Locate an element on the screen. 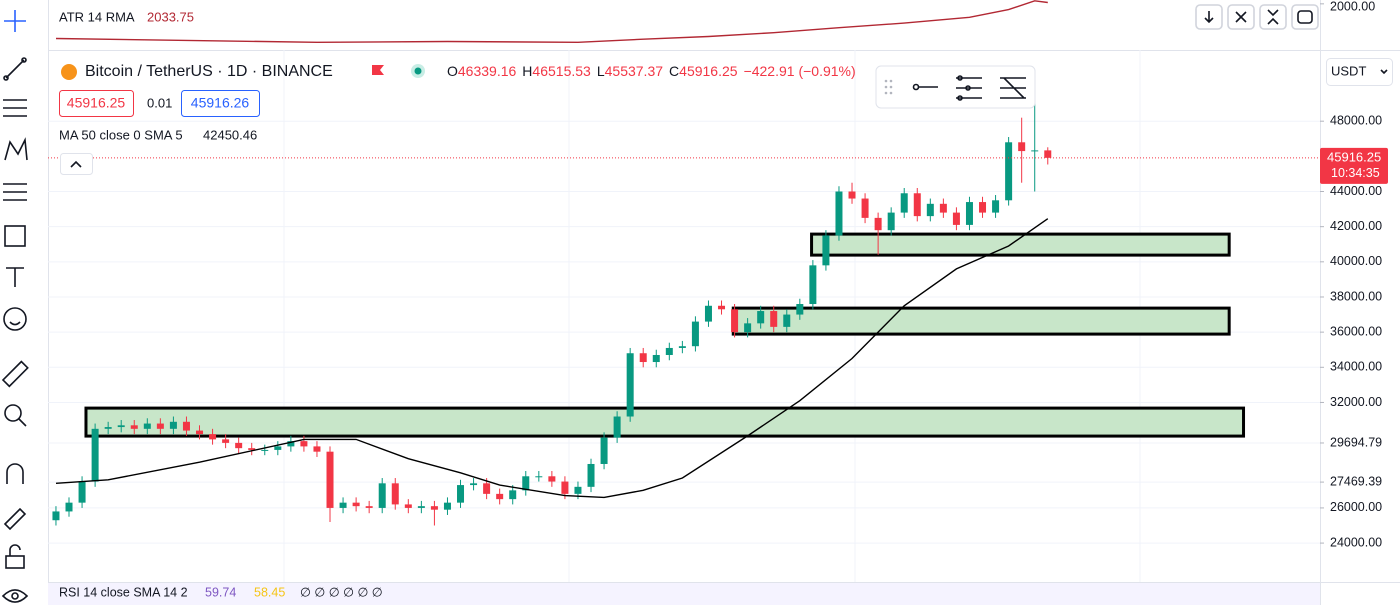  chevron-up is located at coordinates (76, 164).